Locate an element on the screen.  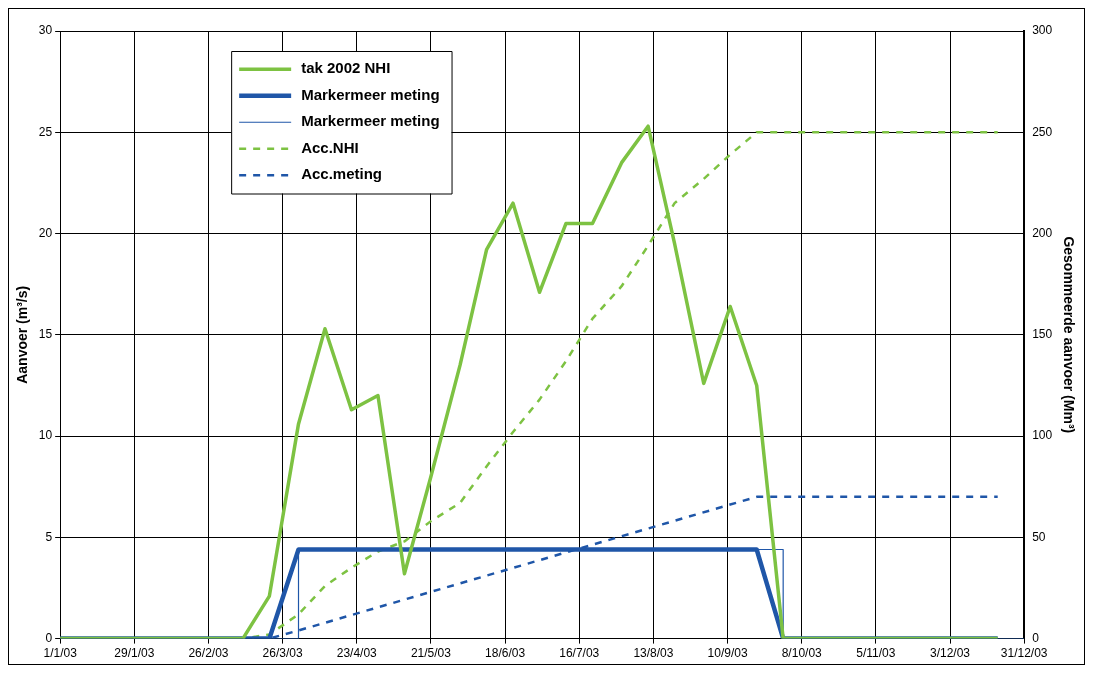
y-tick-label: 30 is located at coordinates (45, 30).